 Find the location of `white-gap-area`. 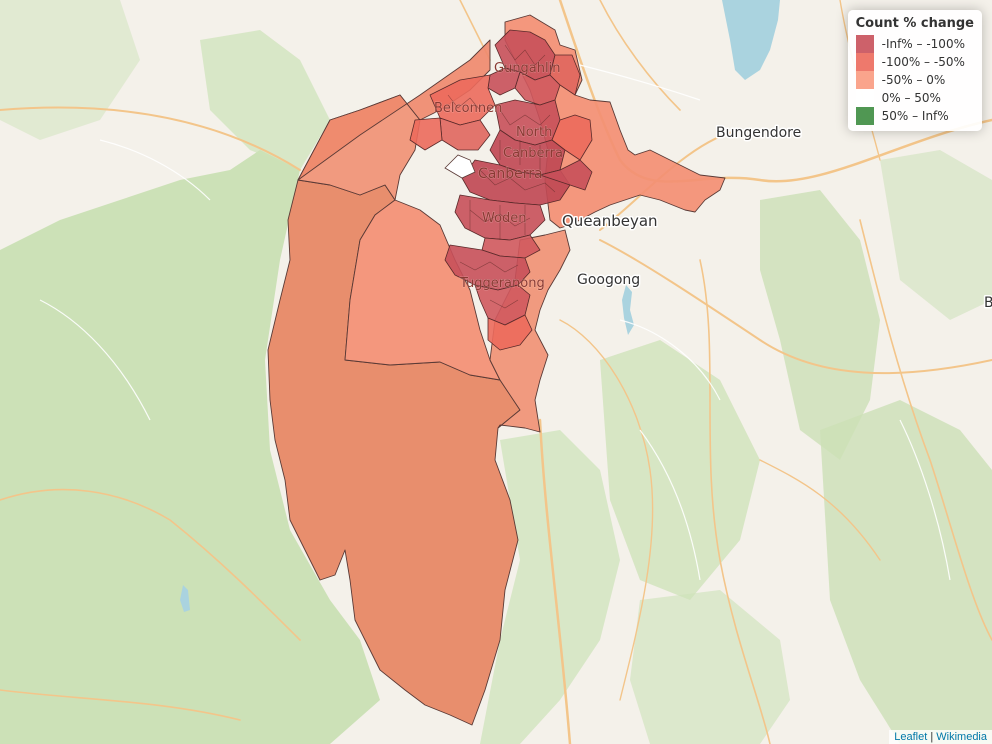

white-gap-area is located at coordinates (460, 166).